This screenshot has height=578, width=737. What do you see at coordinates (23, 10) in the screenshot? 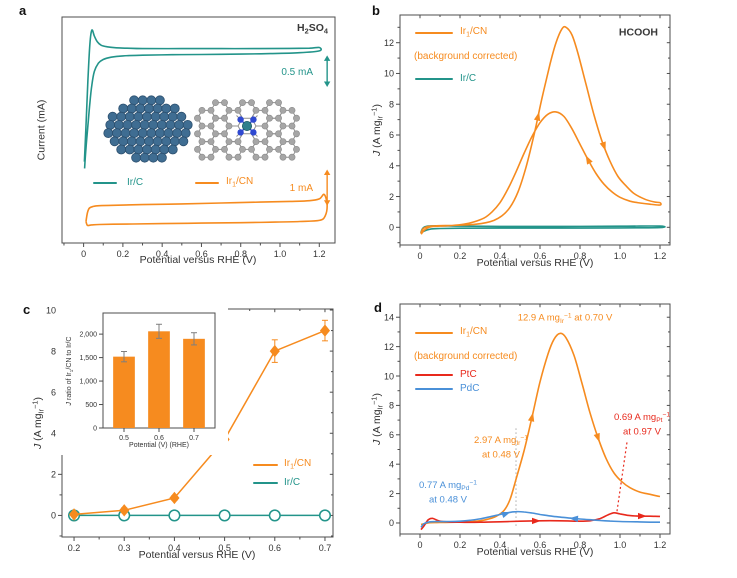
I see `panel-a-letter: a` at bounding box center [23, 10].